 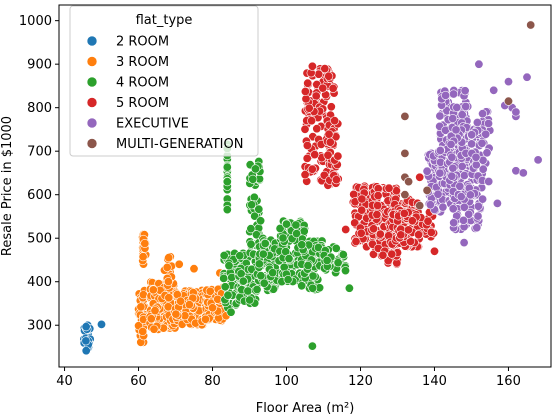 What do you see at coordinates (179, 144) in the screenshot?
I see `legend-label: MULTI-GENERATION` at bounding box center [179, 144].